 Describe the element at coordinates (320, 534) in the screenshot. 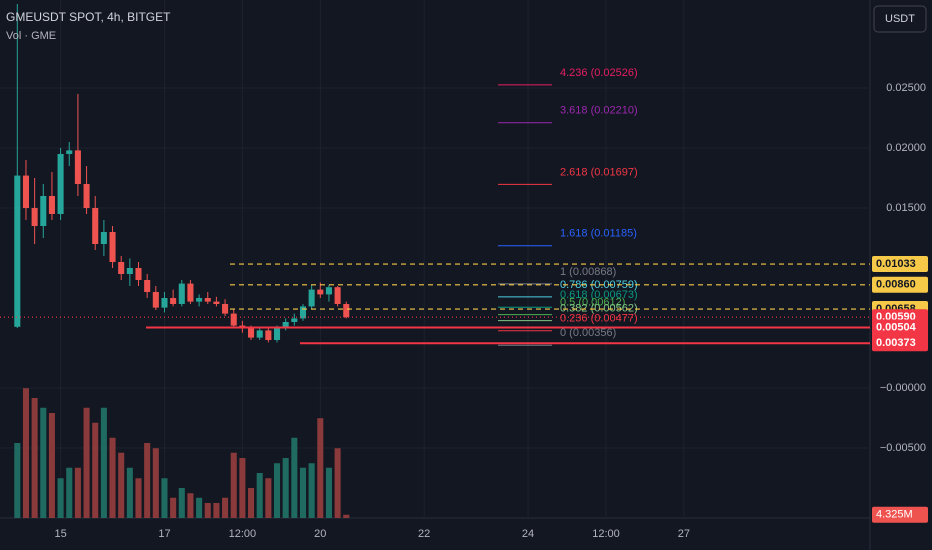

I see `x-tick-label: 20` at that location.